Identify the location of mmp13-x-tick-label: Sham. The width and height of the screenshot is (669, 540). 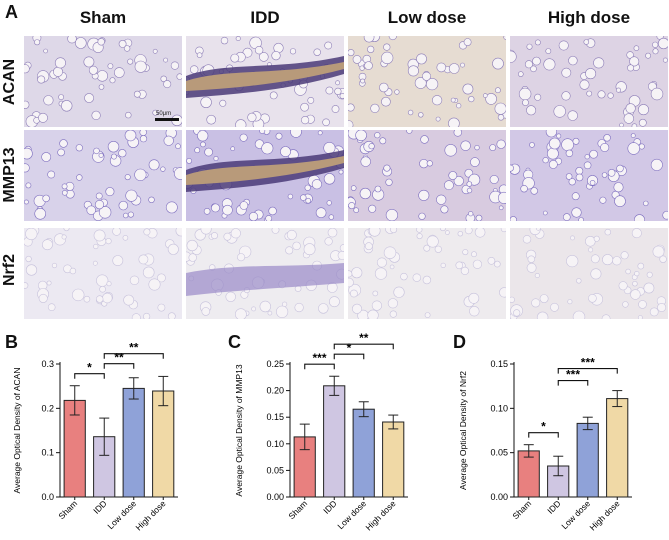
(297, 509).